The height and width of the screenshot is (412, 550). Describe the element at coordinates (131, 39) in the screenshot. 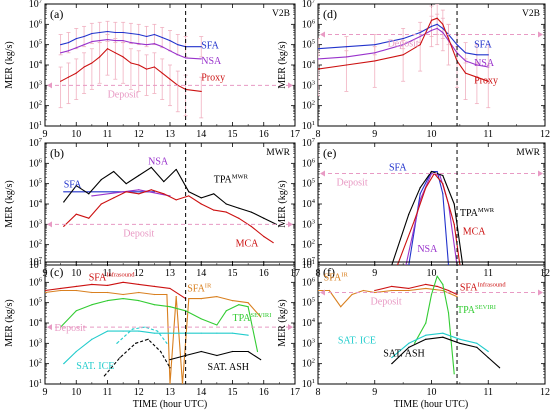

I see `series-sfa` at that location.